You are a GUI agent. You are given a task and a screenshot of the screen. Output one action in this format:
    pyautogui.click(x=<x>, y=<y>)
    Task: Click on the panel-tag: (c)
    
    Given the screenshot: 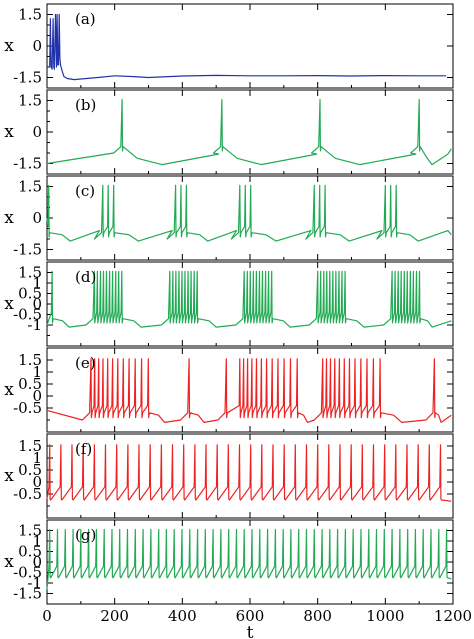 What is the action you would take?
    pyautogui.click(x=85, y=191)
    